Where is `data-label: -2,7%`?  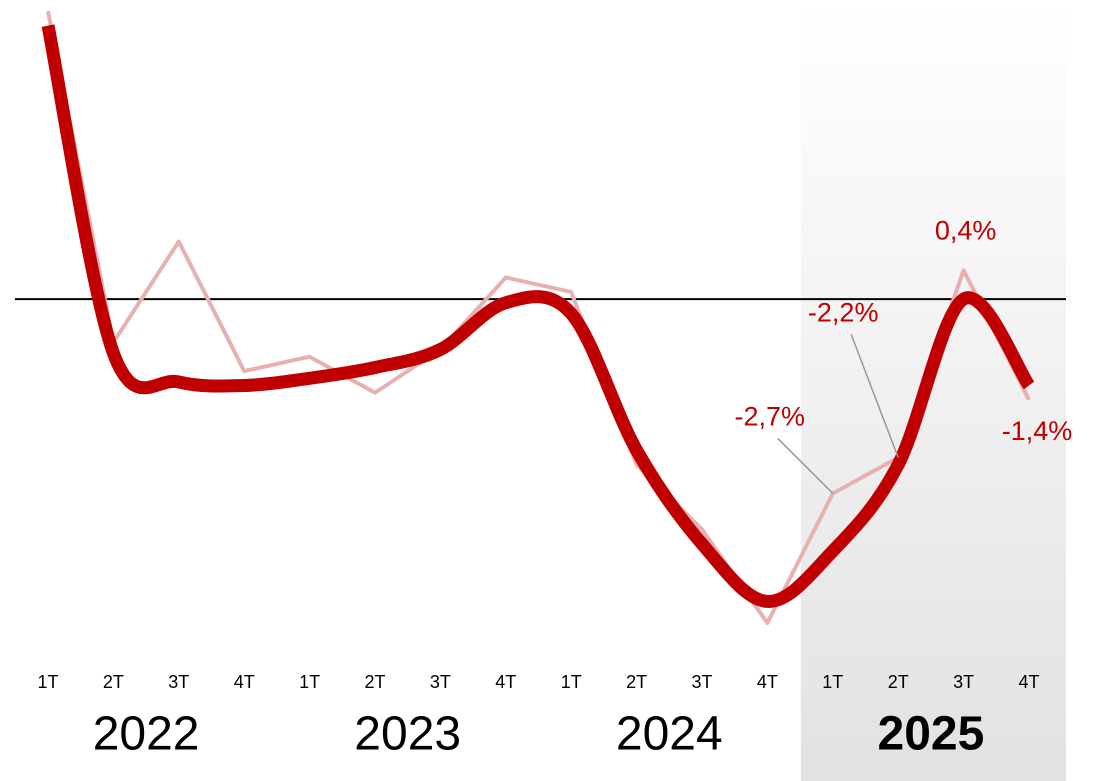
data-label: -2,7% is located at coordinates (770, 417).